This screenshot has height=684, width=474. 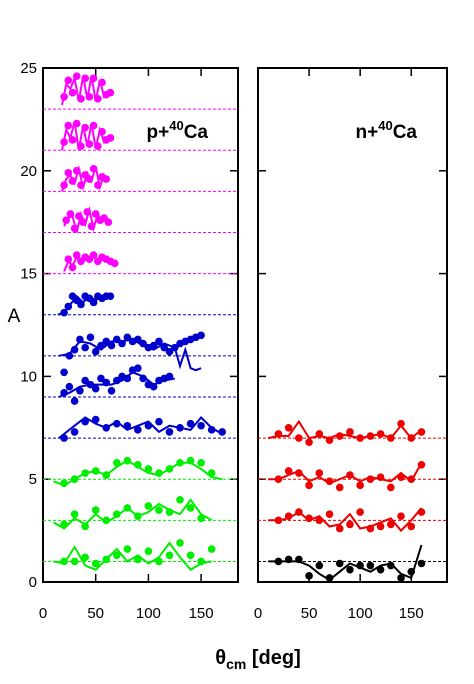 What do you see at coordinates (196, 132) in the screenshot?
I see `annotation-suffix: Ca` at bounding box center [196, 132].